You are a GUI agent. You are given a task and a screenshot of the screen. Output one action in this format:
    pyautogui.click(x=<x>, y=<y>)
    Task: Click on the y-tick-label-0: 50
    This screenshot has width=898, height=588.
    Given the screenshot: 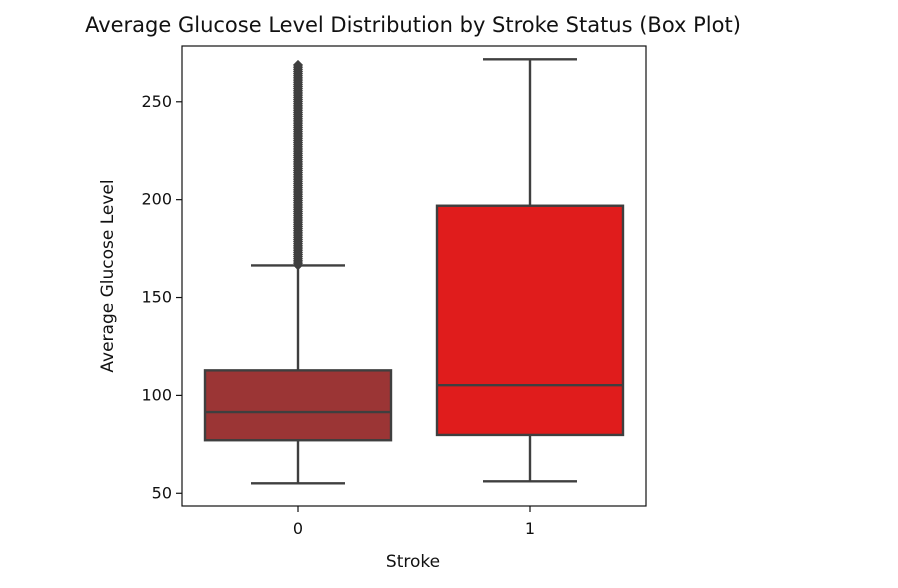 What is the action you would take?
    pyautogui.click(x=162, y=492)
    